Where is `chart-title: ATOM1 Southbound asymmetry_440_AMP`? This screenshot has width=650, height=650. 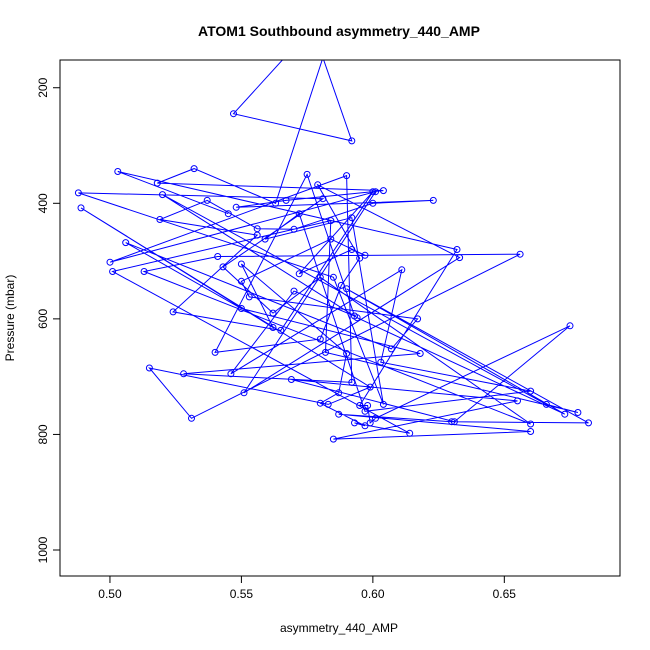 chart-title: ATOM1 Southbound asymmetry_440_AMP is located at coordinates (339, 31).